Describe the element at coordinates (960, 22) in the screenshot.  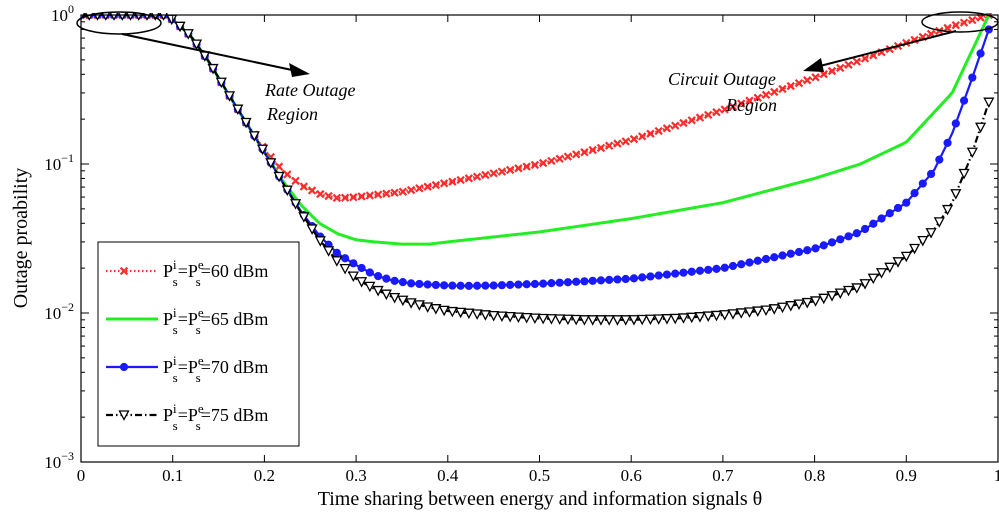
I see `circuit-outage-ellipse` at that location.